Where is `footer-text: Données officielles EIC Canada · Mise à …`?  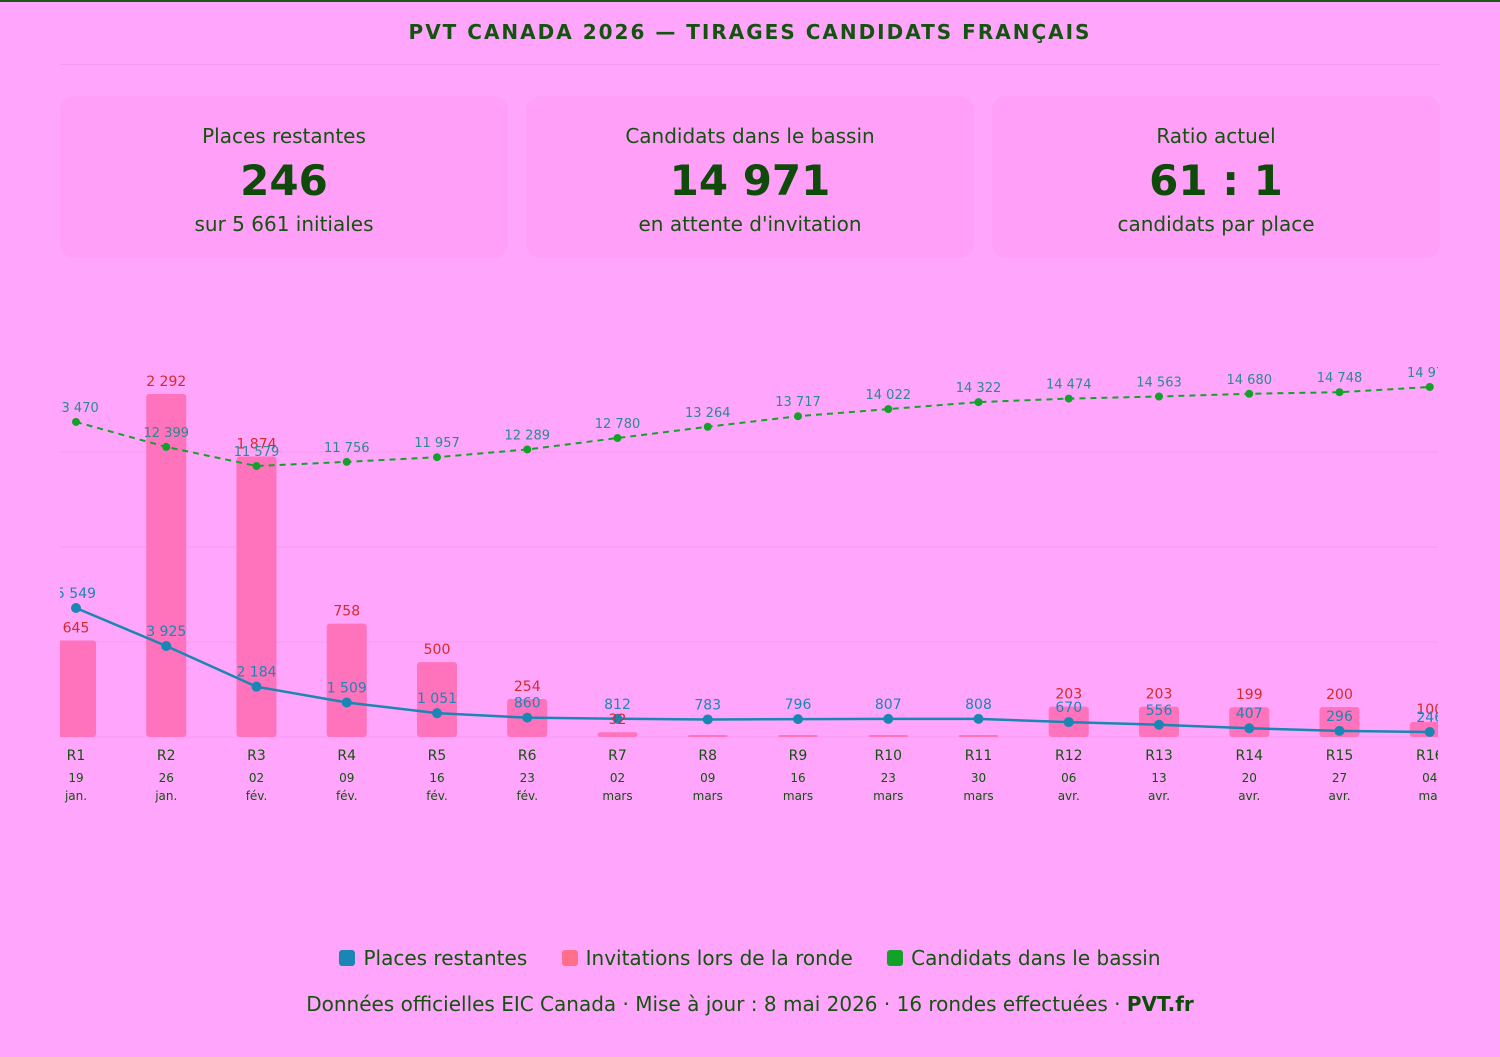 footer-text: Données officielles EIC Canada · Mise à … is located at coordinates (716, 1004).